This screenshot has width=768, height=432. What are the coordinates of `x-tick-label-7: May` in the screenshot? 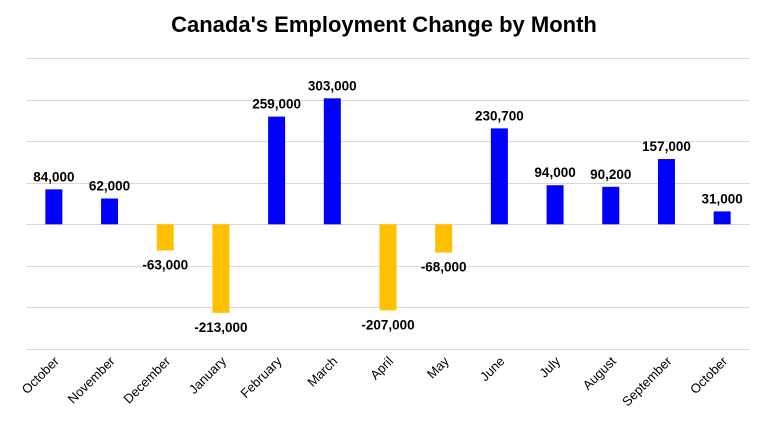 It's located at (438, 367).